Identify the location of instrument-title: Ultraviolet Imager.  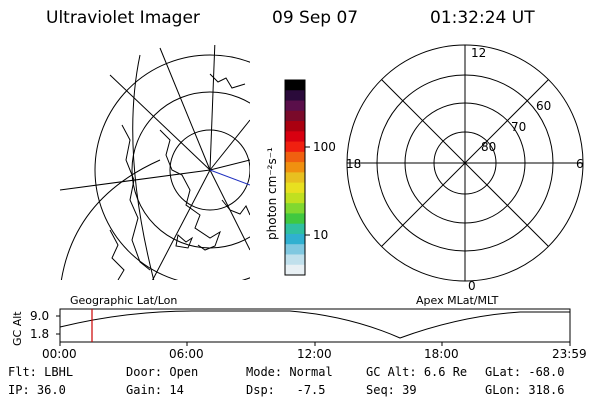
(123, 18).